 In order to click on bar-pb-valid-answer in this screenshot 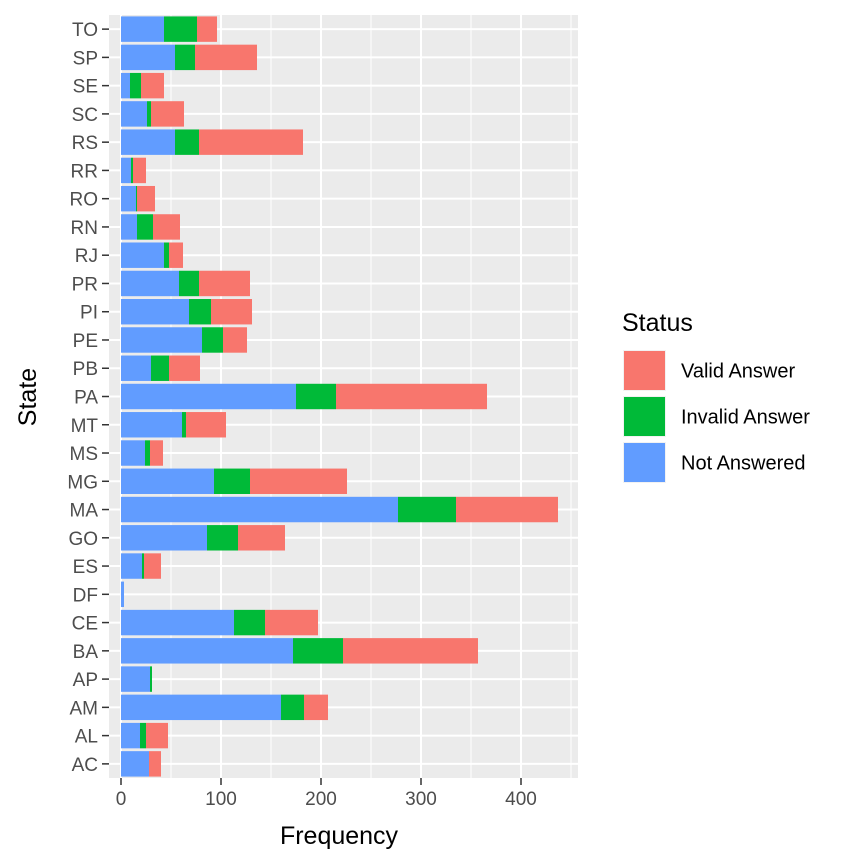, I will do `click(184, 368)`.